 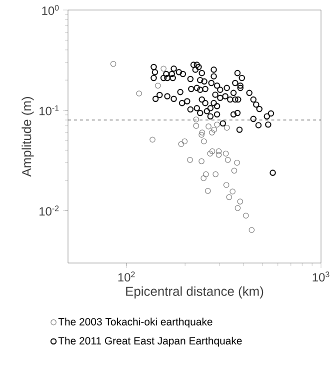 What do you see at coordinates (28, 137) in the screenshot?
I see `y-axis-title: Amplitude (m)` at bounding box center [28, 137].